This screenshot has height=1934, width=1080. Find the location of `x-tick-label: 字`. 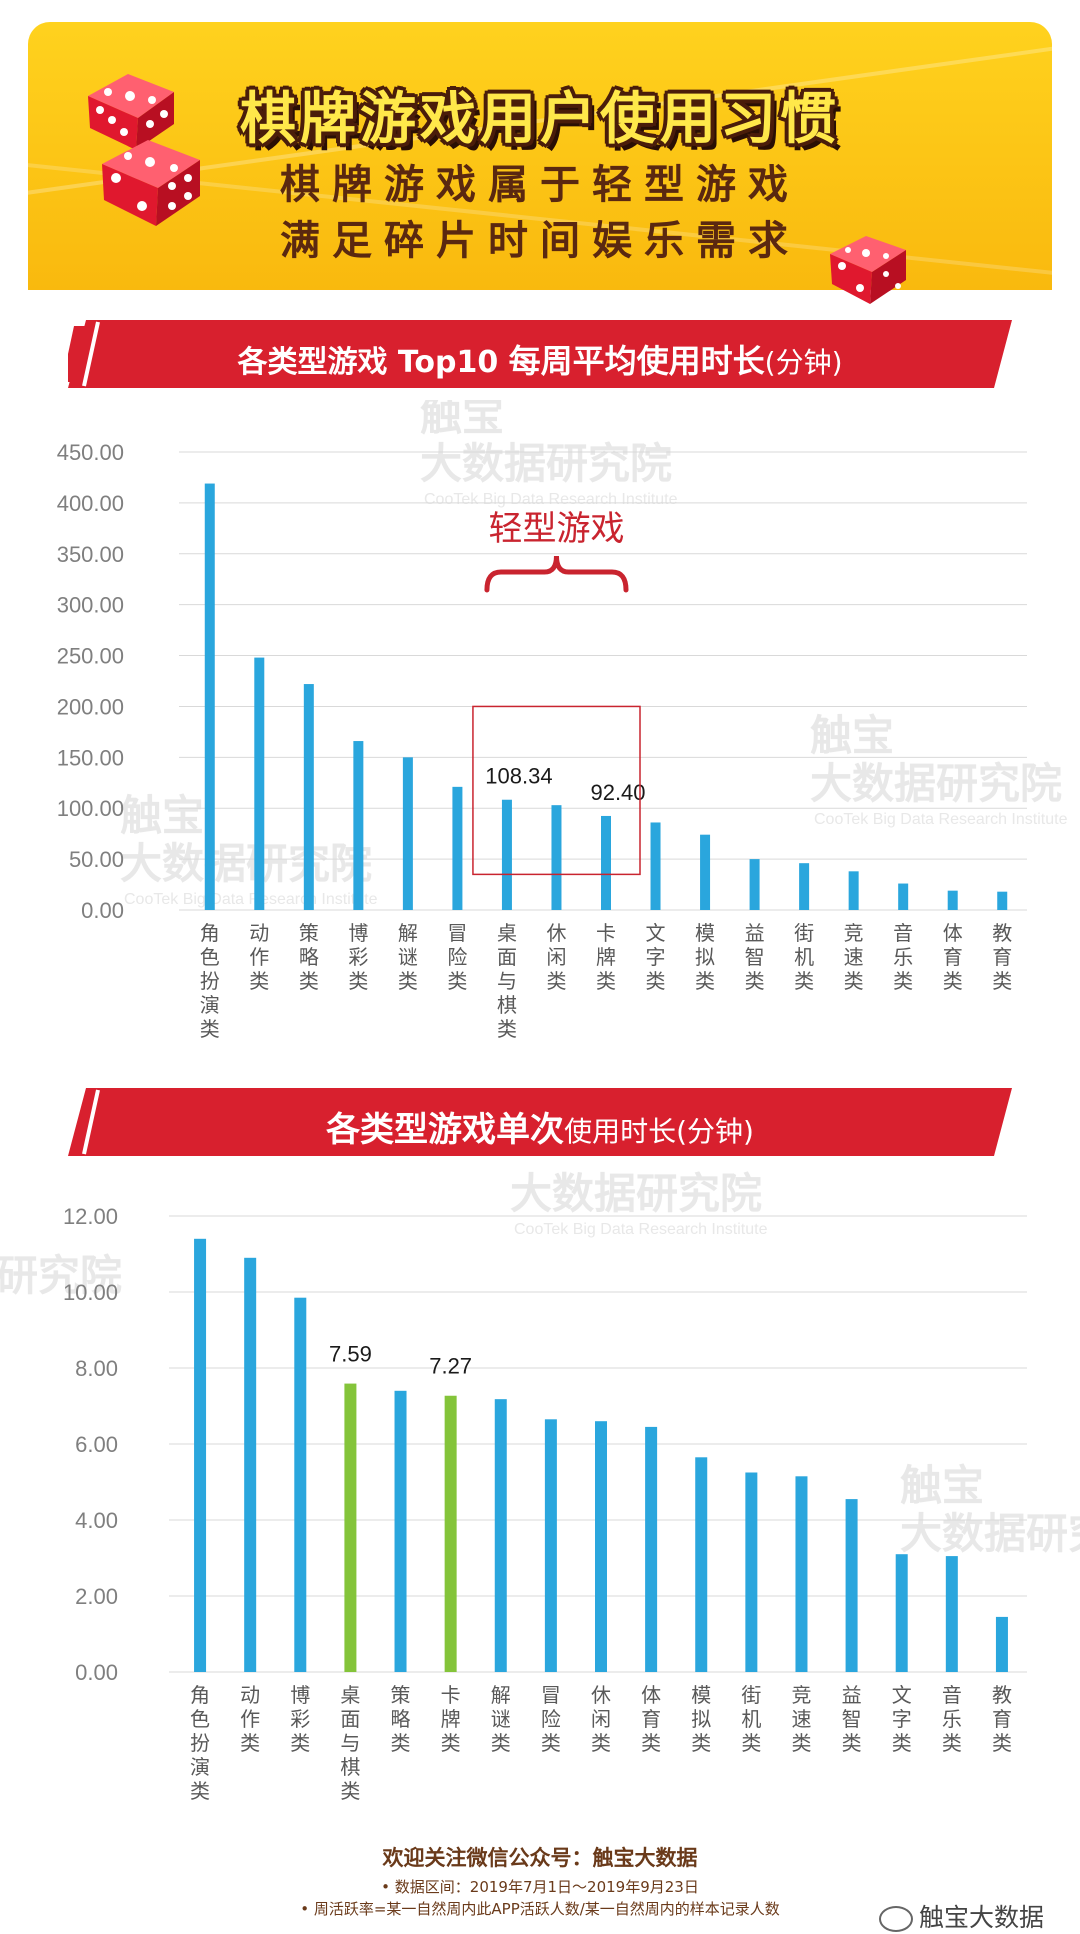

x-tick-label: 字 is located at coordinates (656, 957).